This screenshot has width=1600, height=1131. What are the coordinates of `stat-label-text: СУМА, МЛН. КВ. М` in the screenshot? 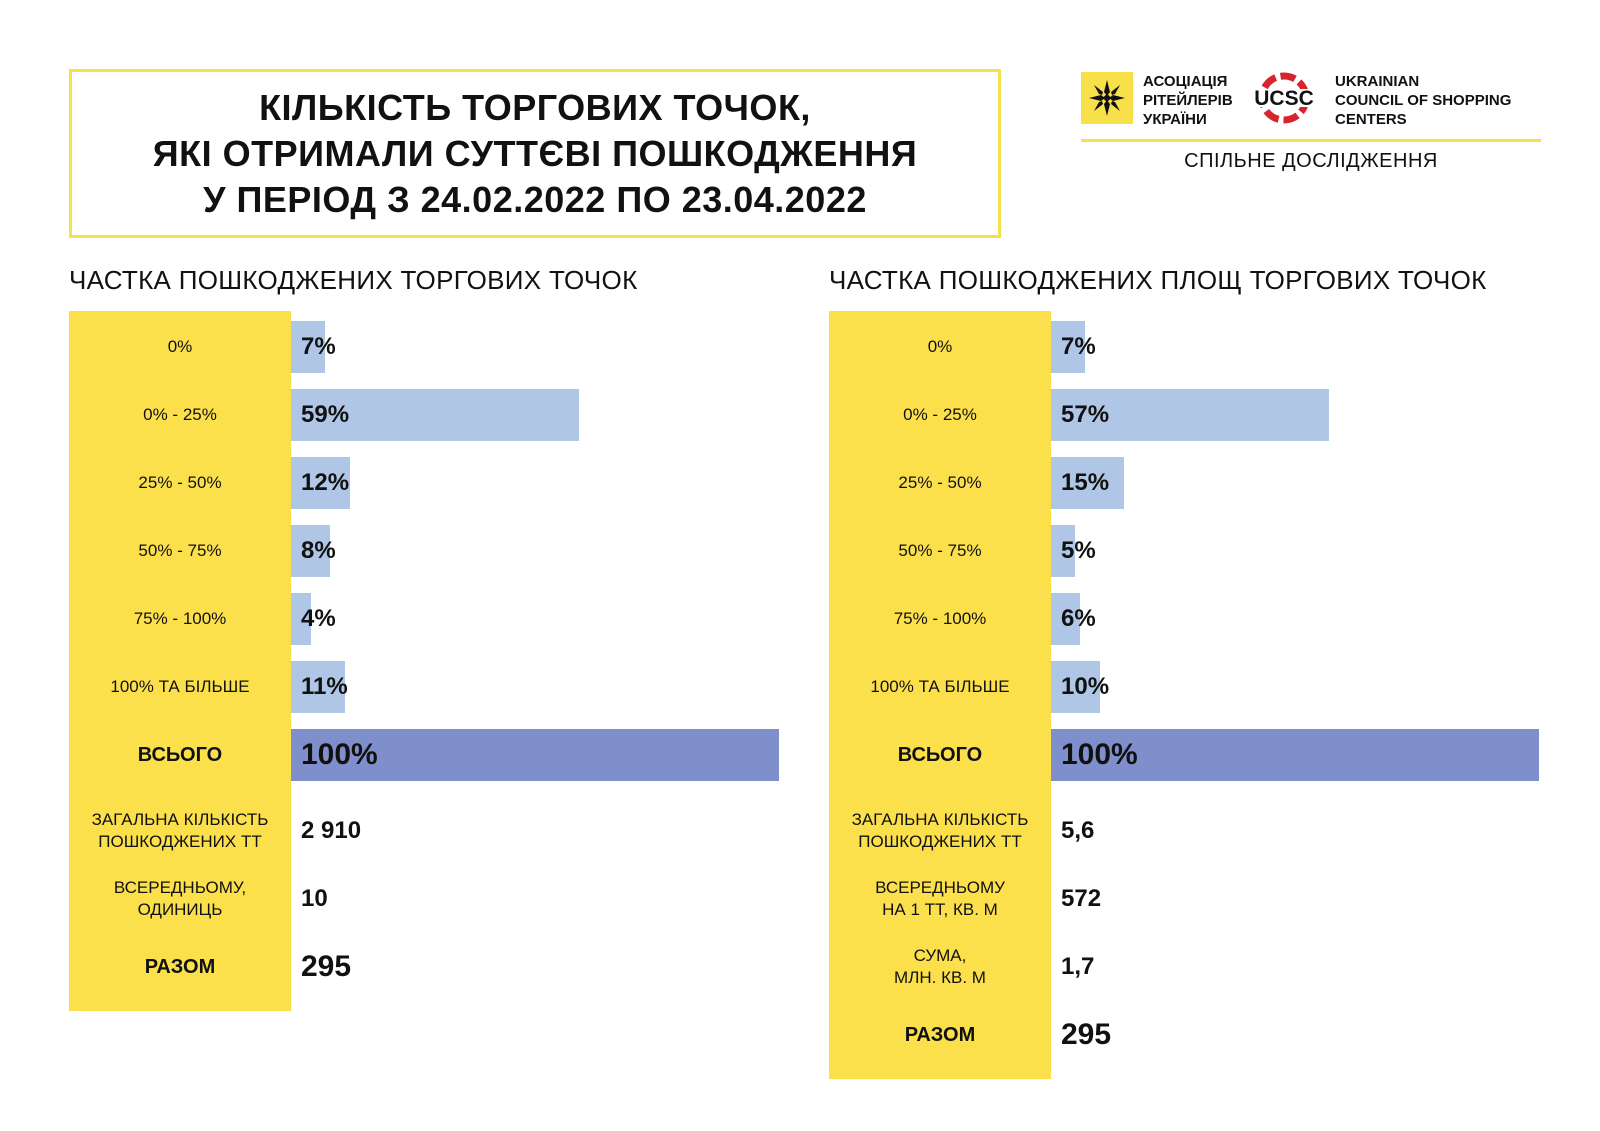 It's located at (940, 966).